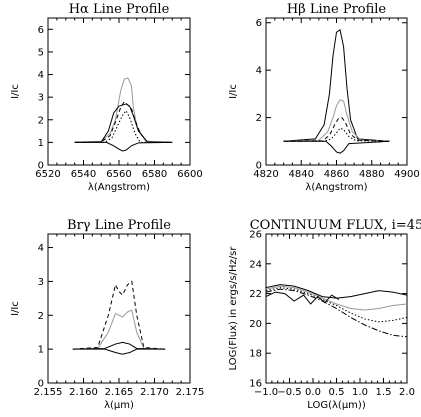  Describe the element at coordinates (337, 9) in the screenshot. I see `chart-title: Hβ Line Profile` at that location.